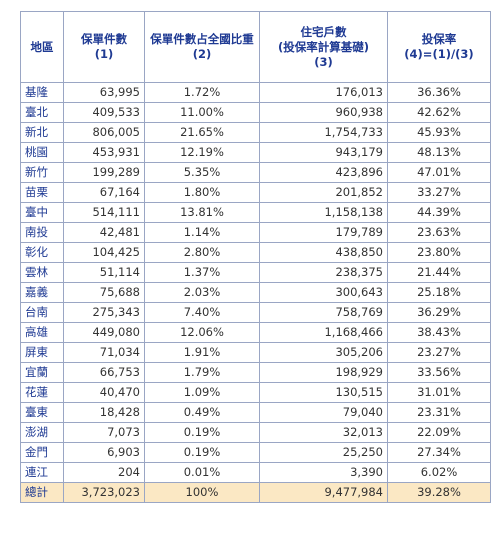 The image size is (504, 552). What do you see at coordinates (323, 172) in the screenshot?
I see `households-cell: 423,896` at bounding box center [323, 172].